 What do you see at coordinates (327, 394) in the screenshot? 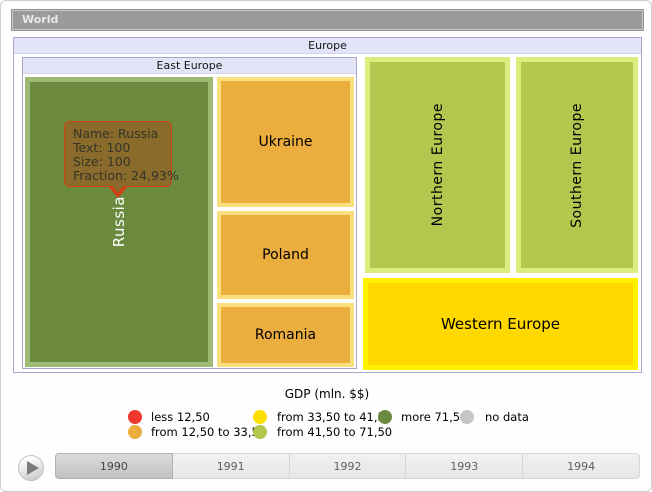
I see `legend-title: GDP (mln. $$)` at bounding box center [327, 394].